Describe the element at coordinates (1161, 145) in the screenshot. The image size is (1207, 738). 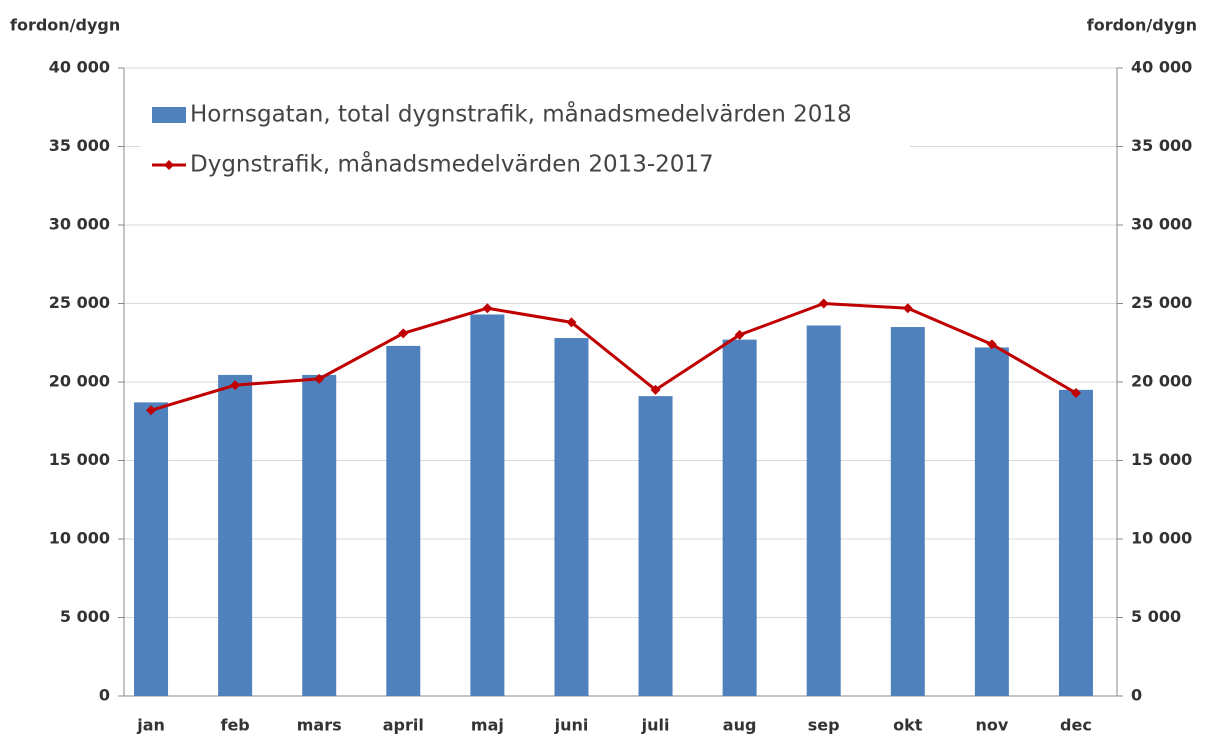
I see `y2-tick-label: 35 000` at that location.